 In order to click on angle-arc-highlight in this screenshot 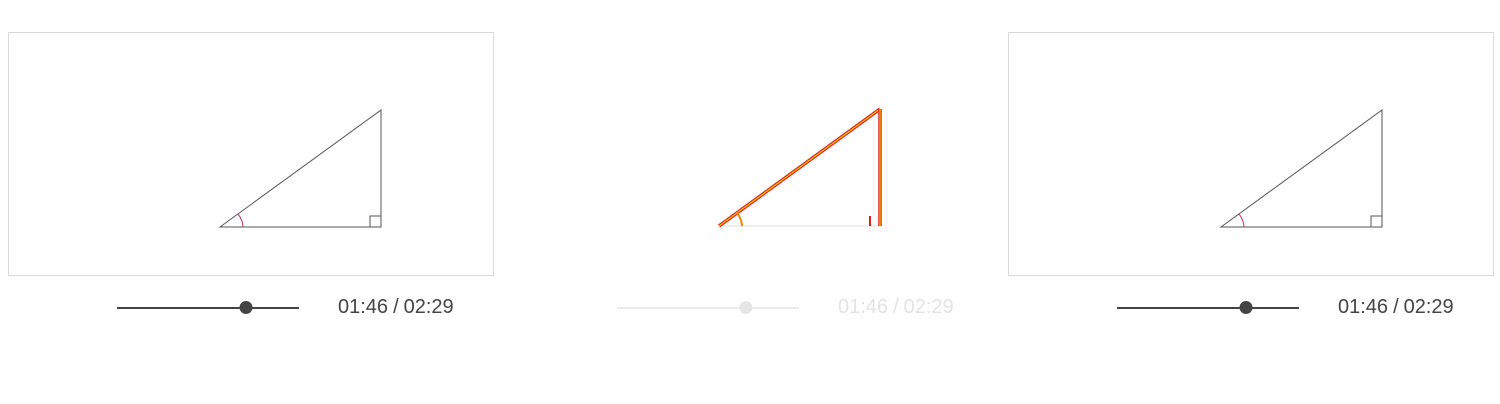, I will do `click(739, 219)`.